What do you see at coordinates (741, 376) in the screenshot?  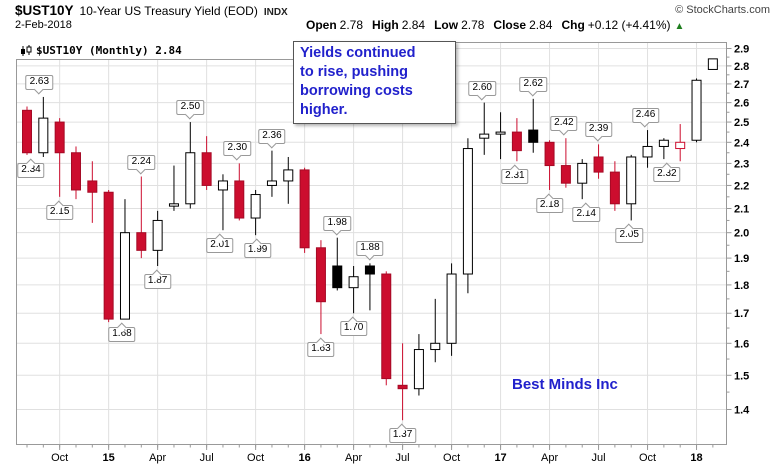 I see `y-axis-label: 1.5` at bounding box center [741, 376].